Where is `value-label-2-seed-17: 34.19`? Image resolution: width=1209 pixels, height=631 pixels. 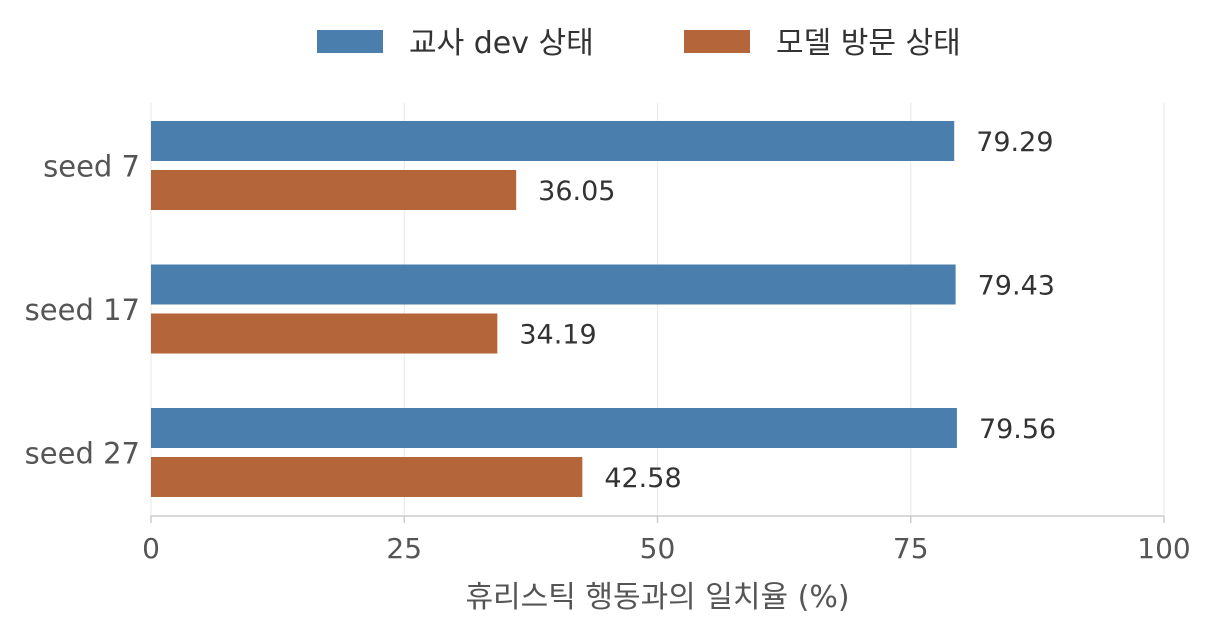 value-label-2-seed-17: 34.19 is located at coordinates (557, 335).